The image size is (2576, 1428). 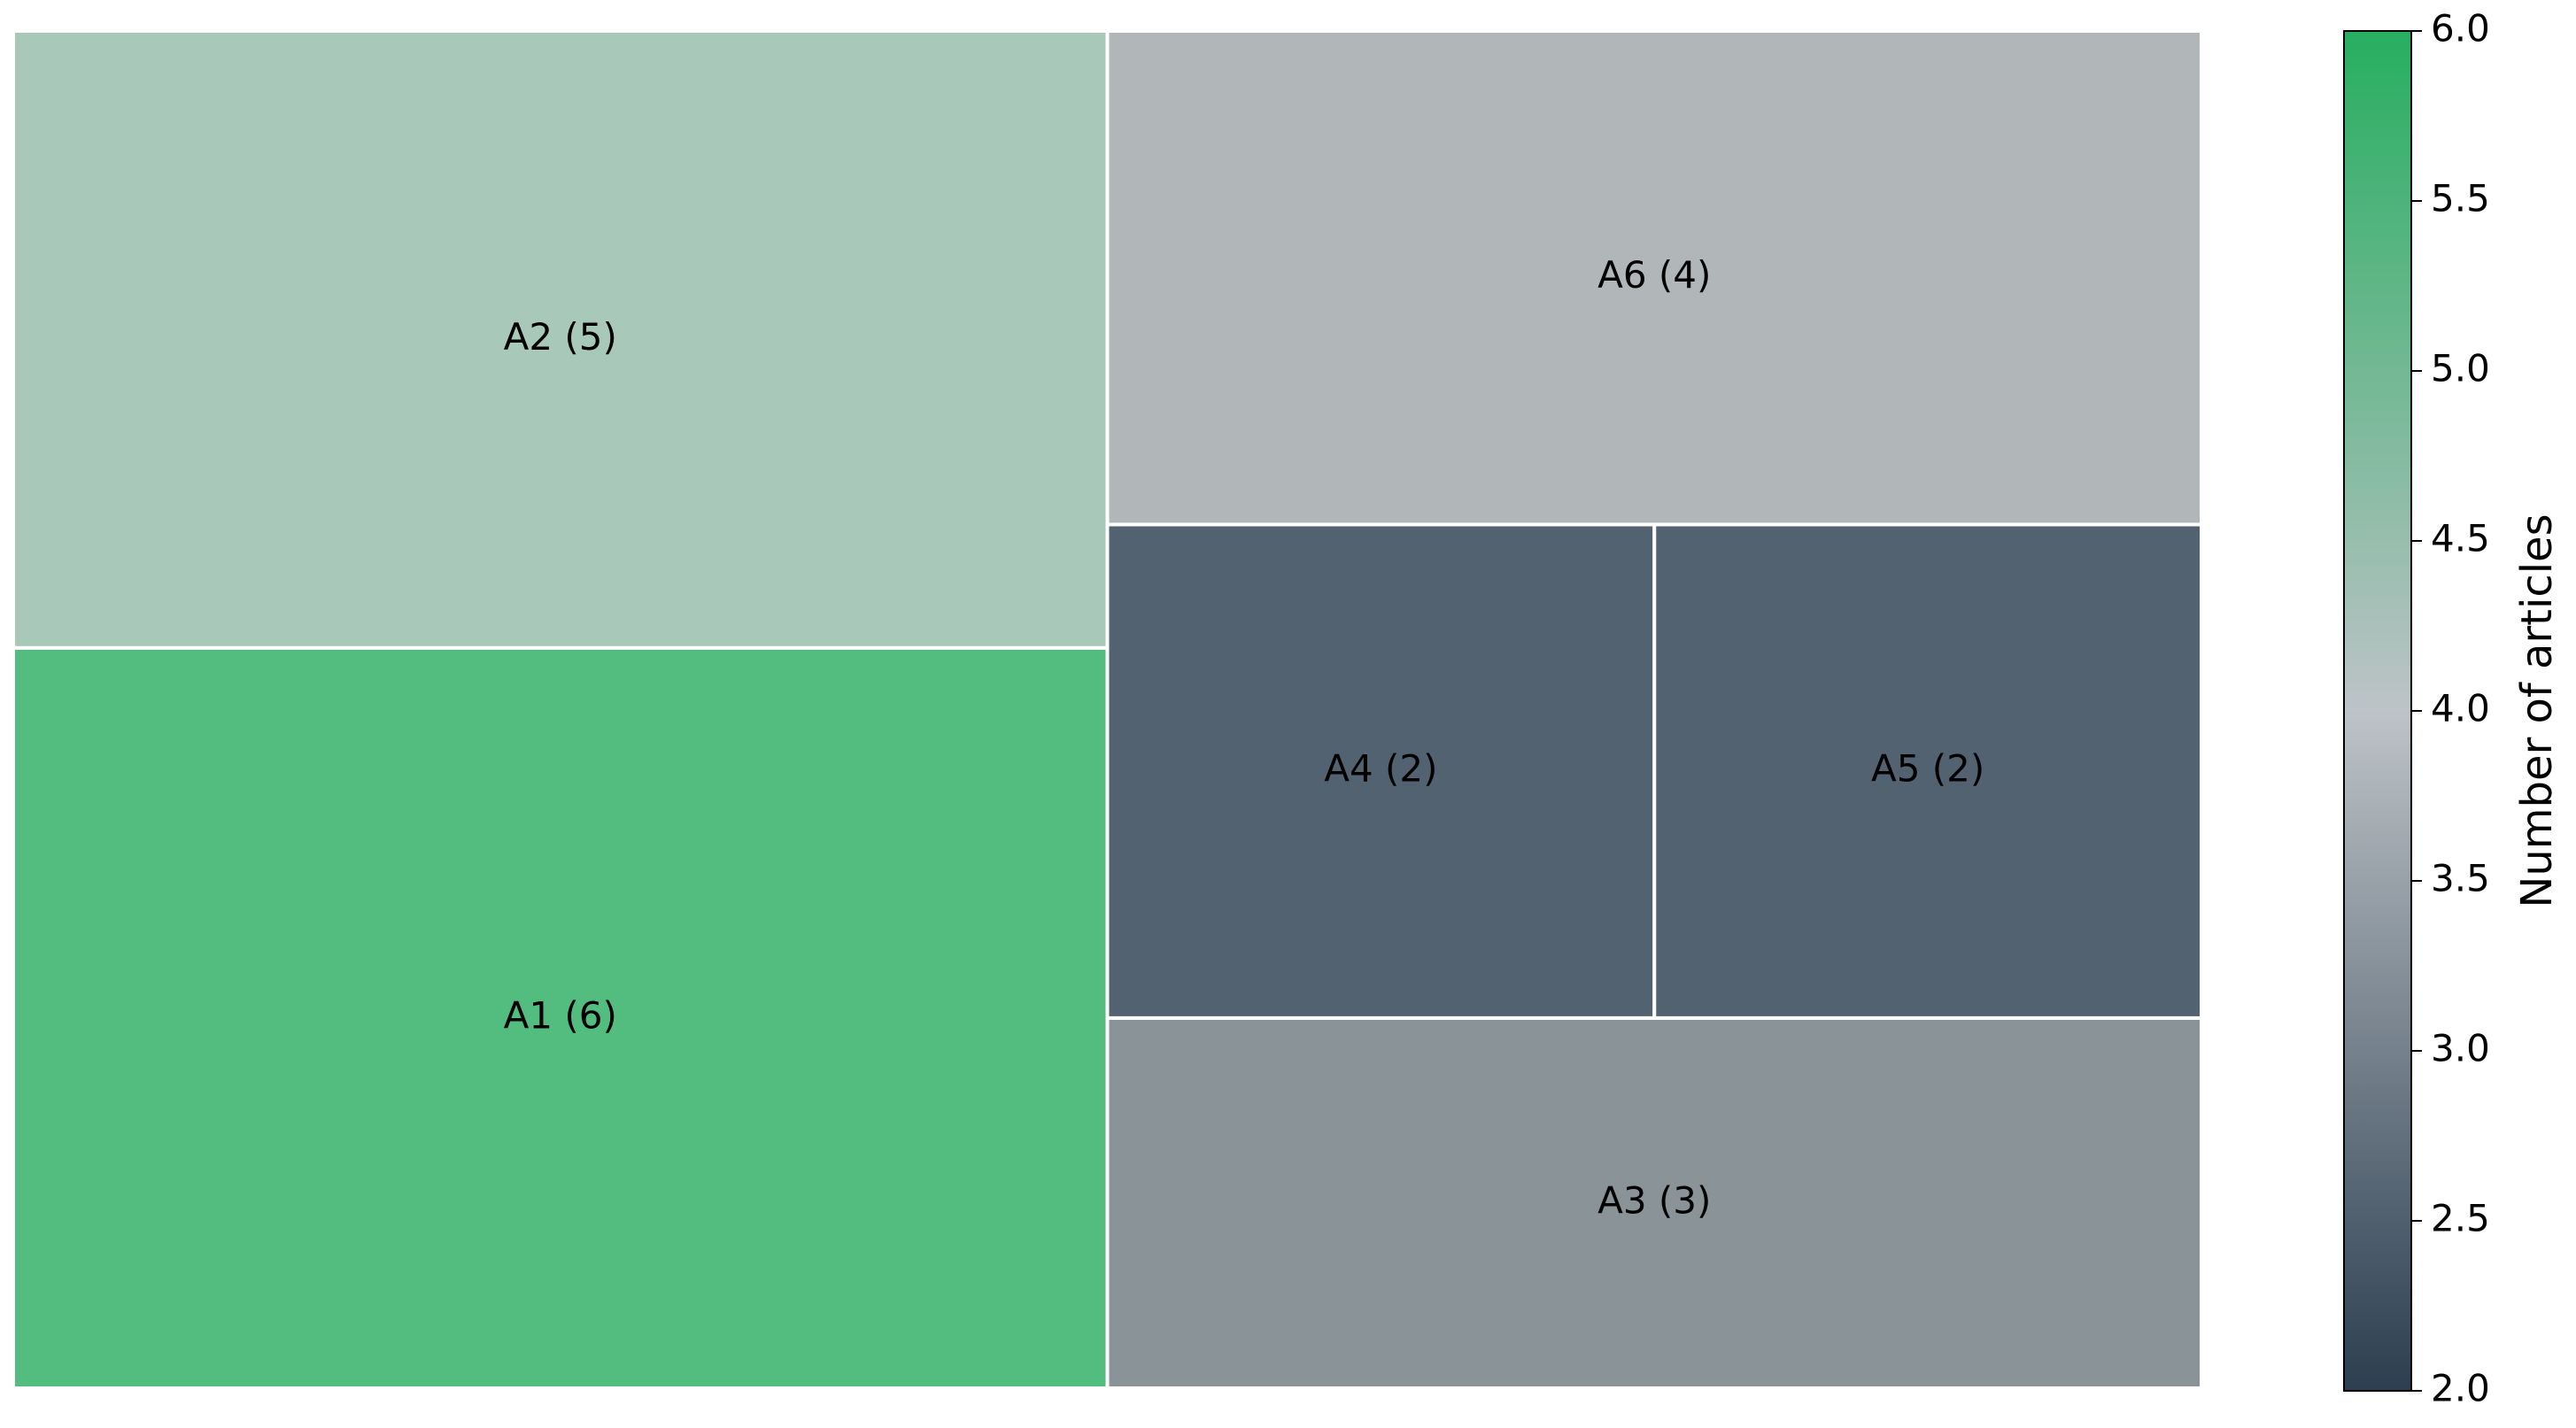 I want to click on cell-label: A2 (5), so click(x=560, y=337).